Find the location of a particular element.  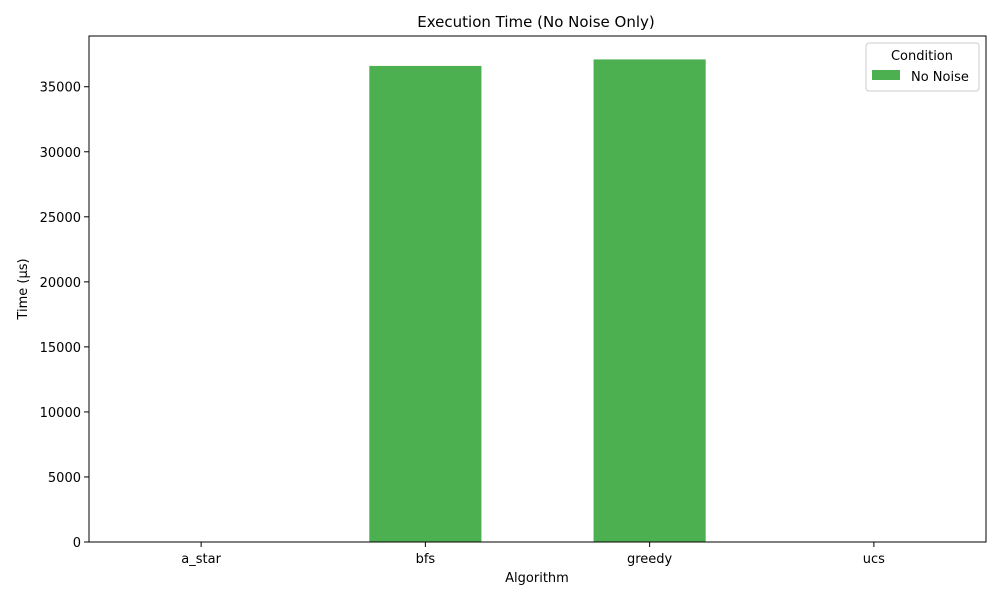

y-tick-label: 35000 is located at coordinates (60, 88).